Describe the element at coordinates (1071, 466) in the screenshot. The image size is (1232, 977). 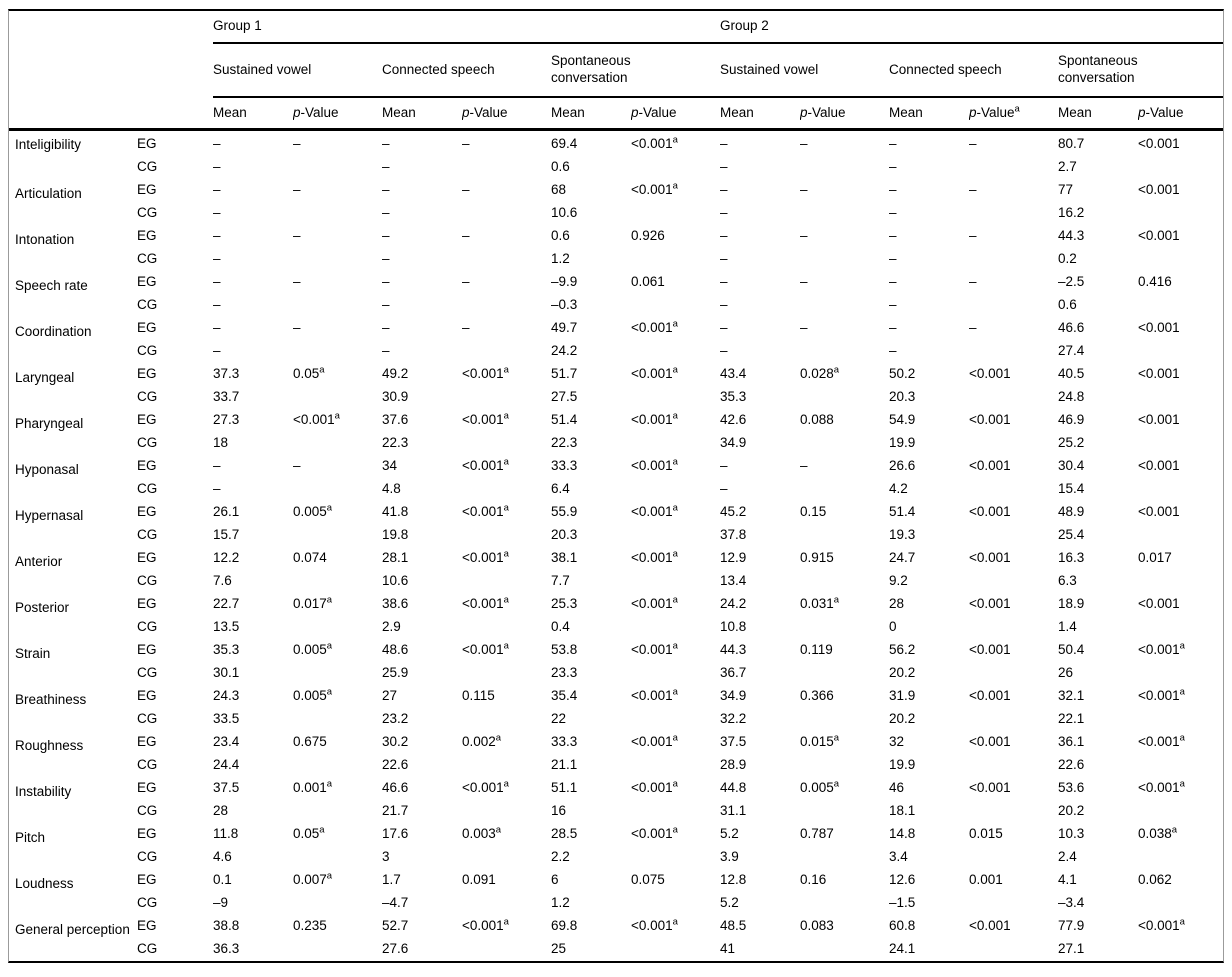
I see `mean-cell: 30.4` at that location.